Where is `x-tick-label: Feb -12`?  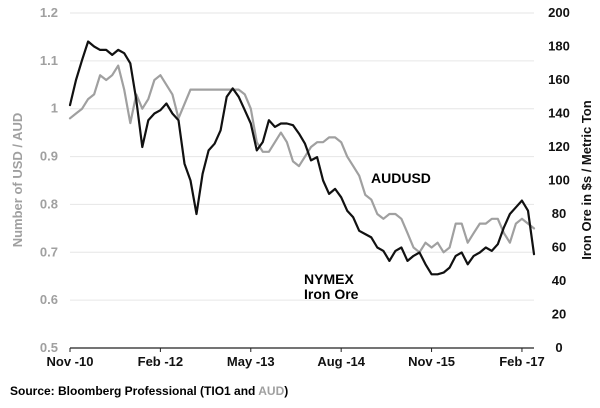
x-tick-label: Feb -12 is located at coordinates (161, 361).